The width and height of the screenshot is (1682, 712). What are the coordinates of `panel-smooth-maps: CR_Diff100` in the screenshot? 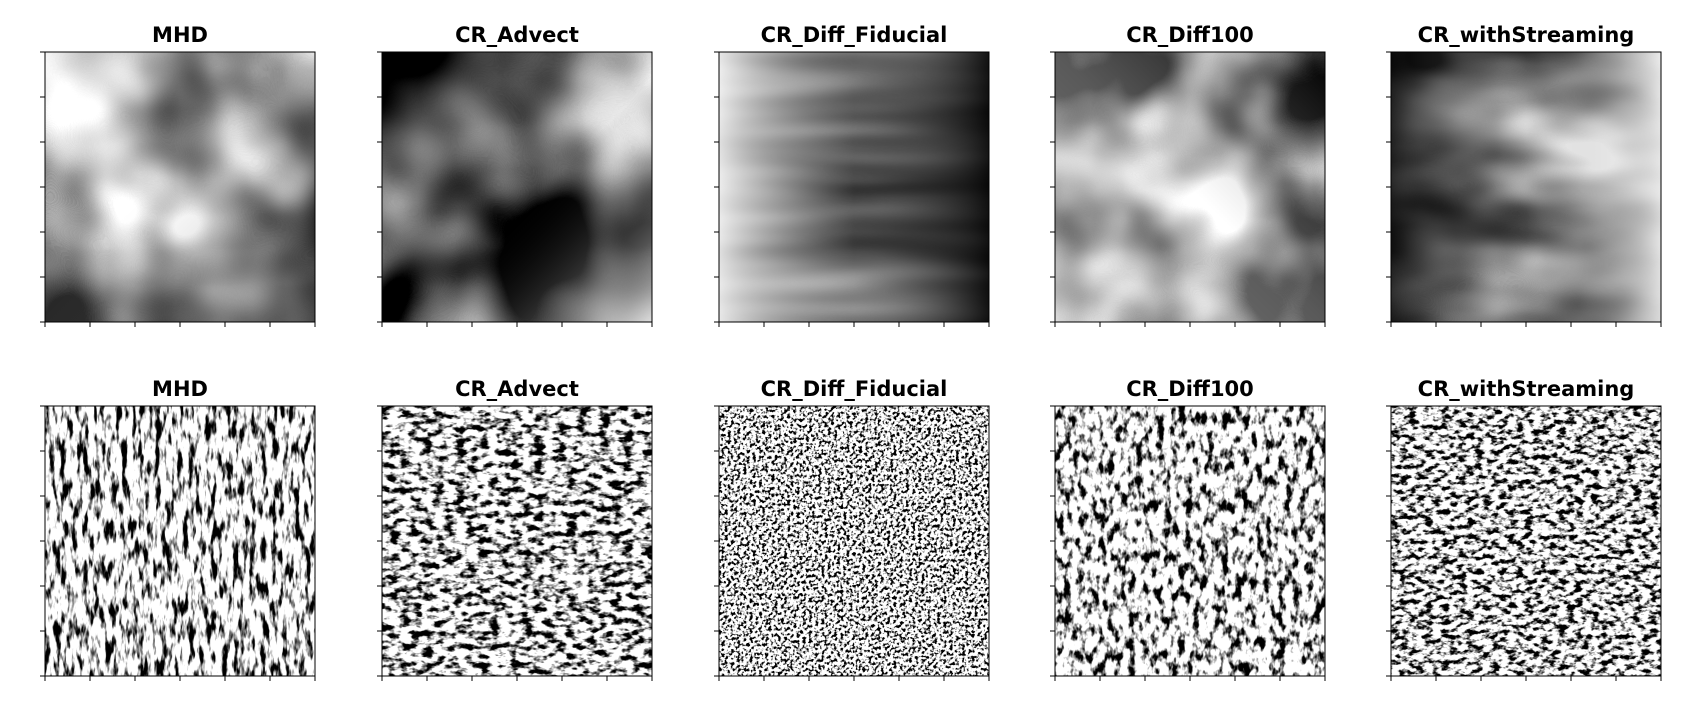 It's located at (1188, 175).